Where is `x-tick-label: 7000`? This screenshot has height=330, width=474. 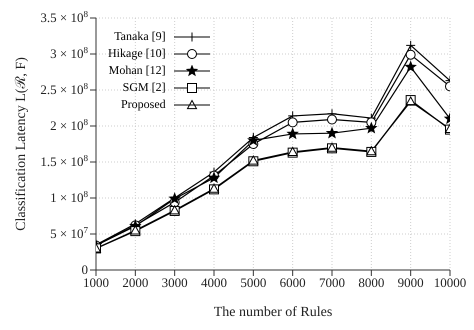
x-tick-label: 7000 is located at coordinates (332, 282).